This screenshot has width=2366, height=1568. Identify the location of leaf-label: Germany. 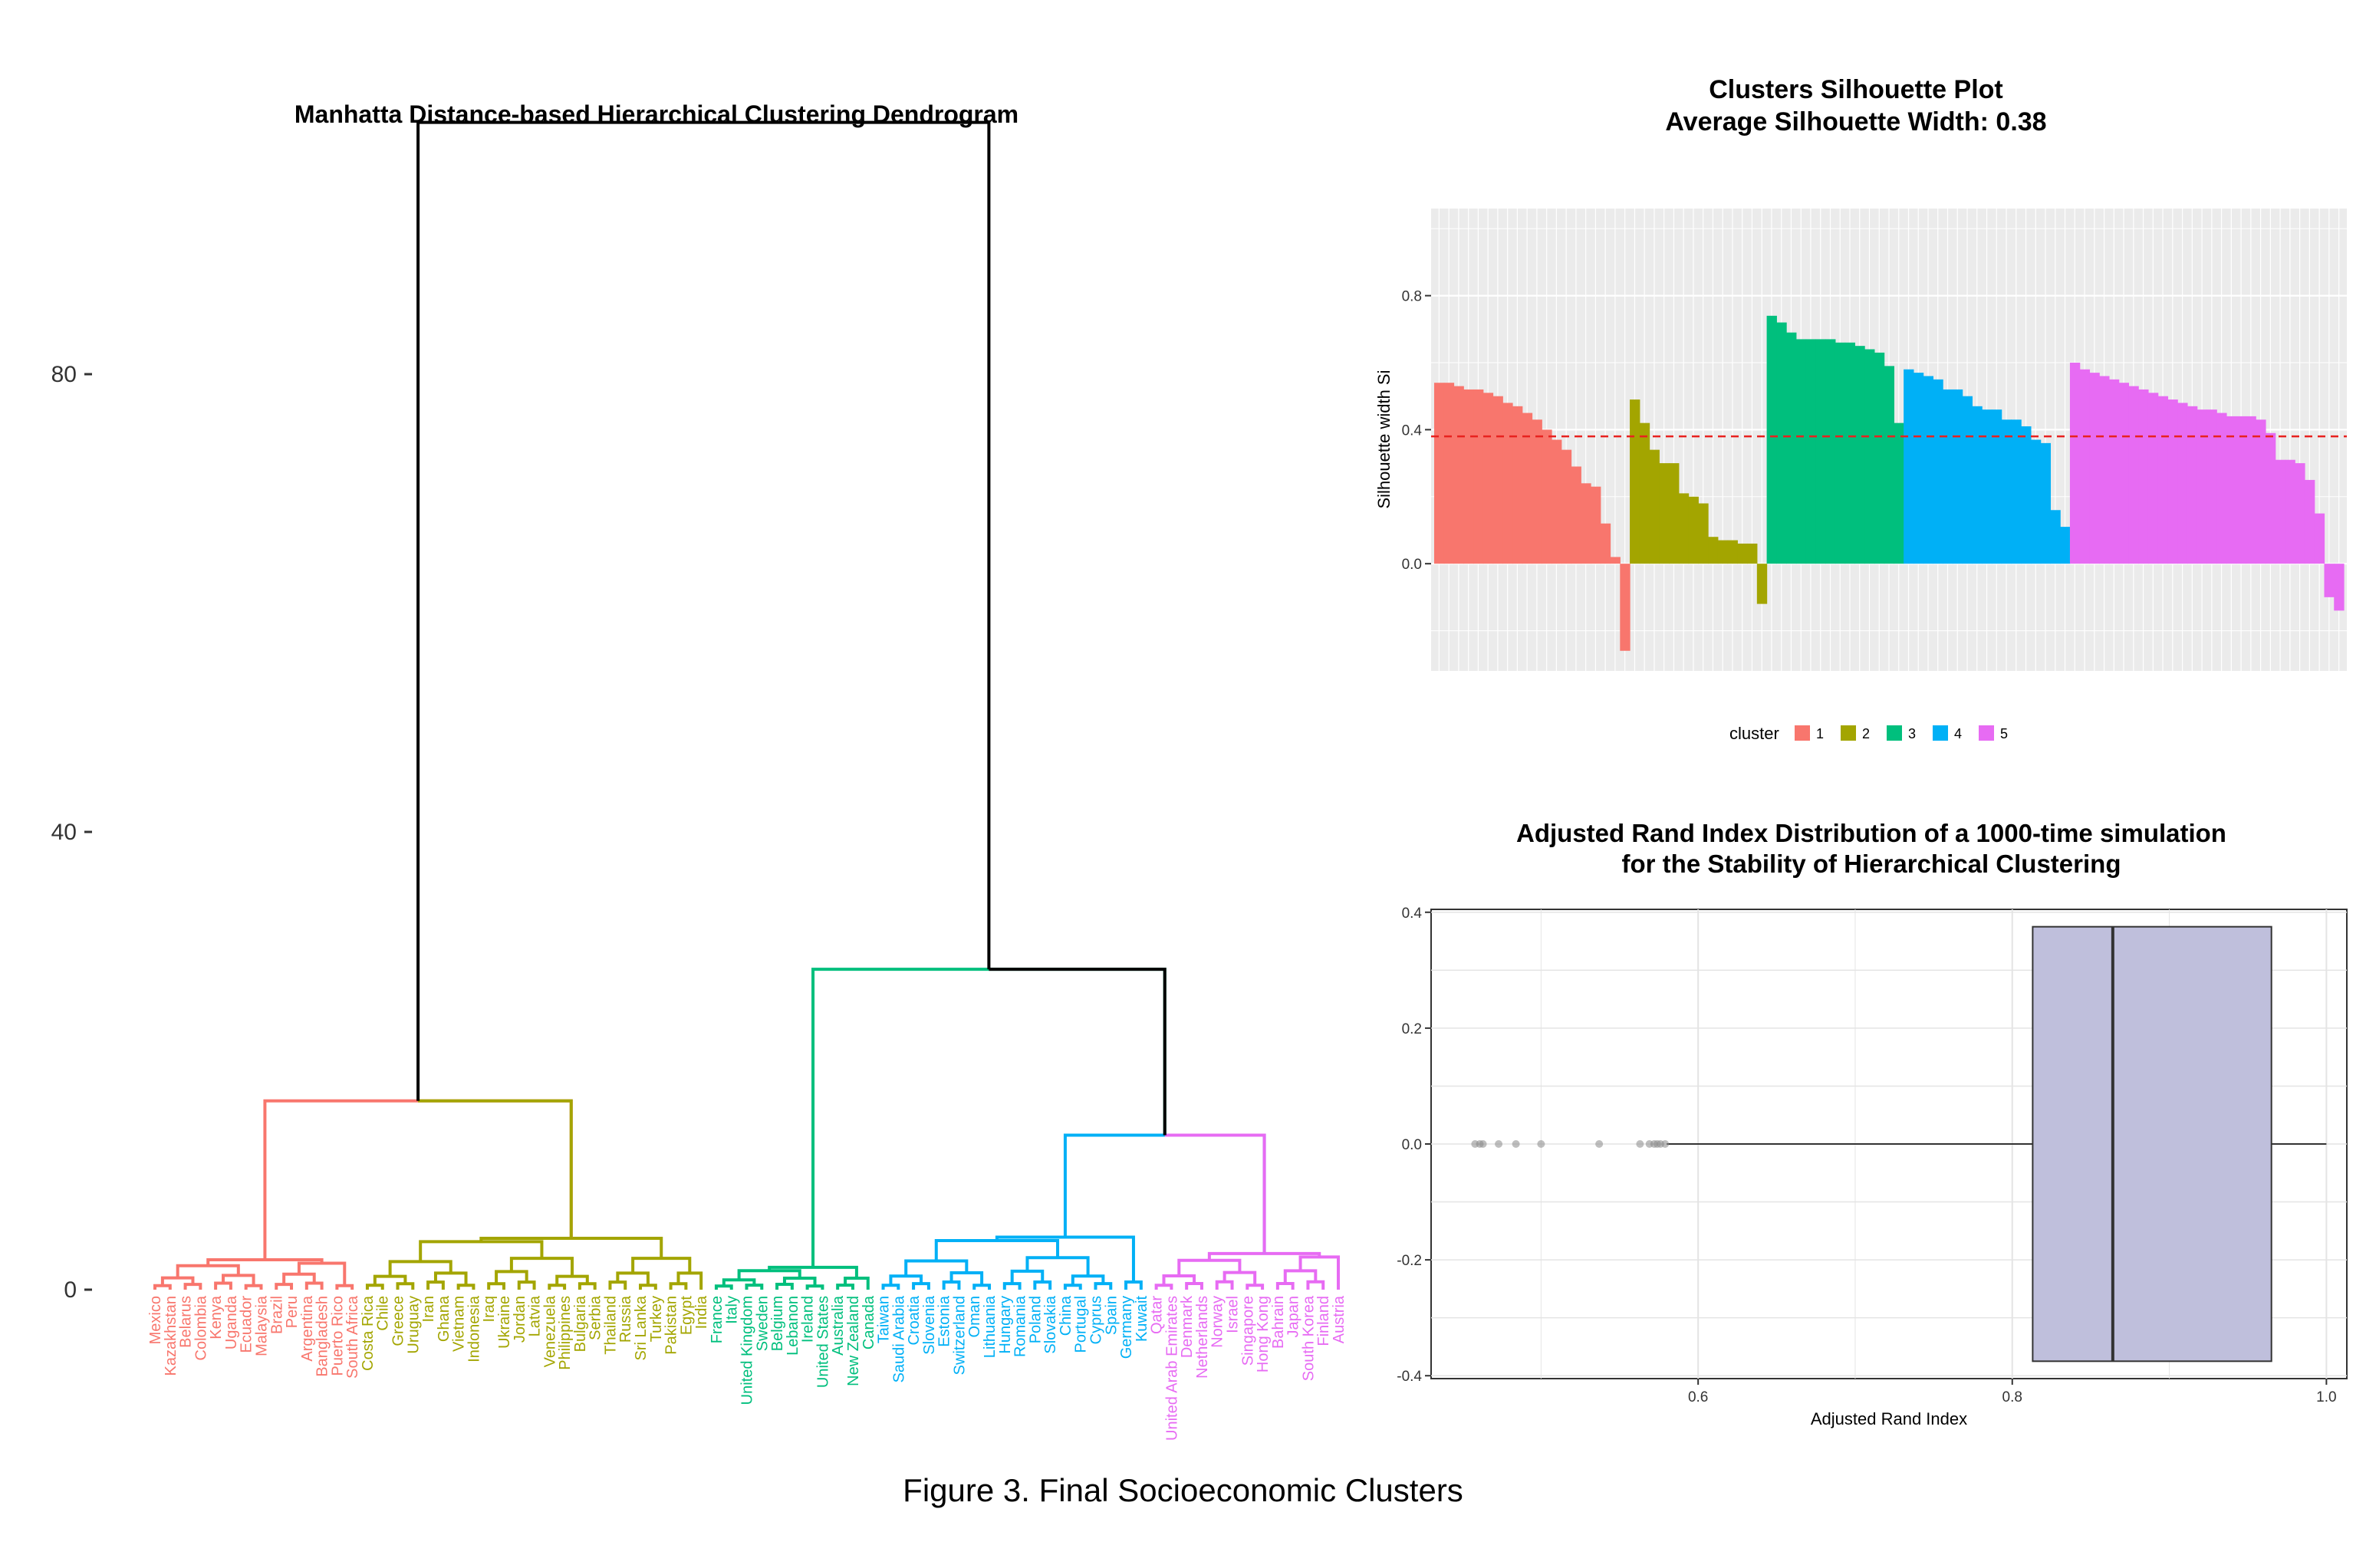
(1126, 1328).